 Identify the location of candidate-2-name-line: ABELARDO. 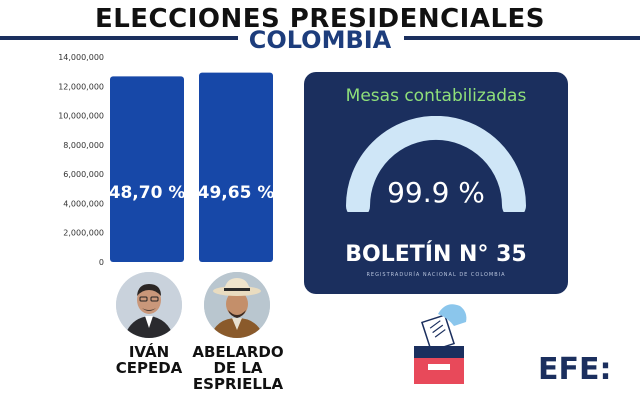
(238, 352).